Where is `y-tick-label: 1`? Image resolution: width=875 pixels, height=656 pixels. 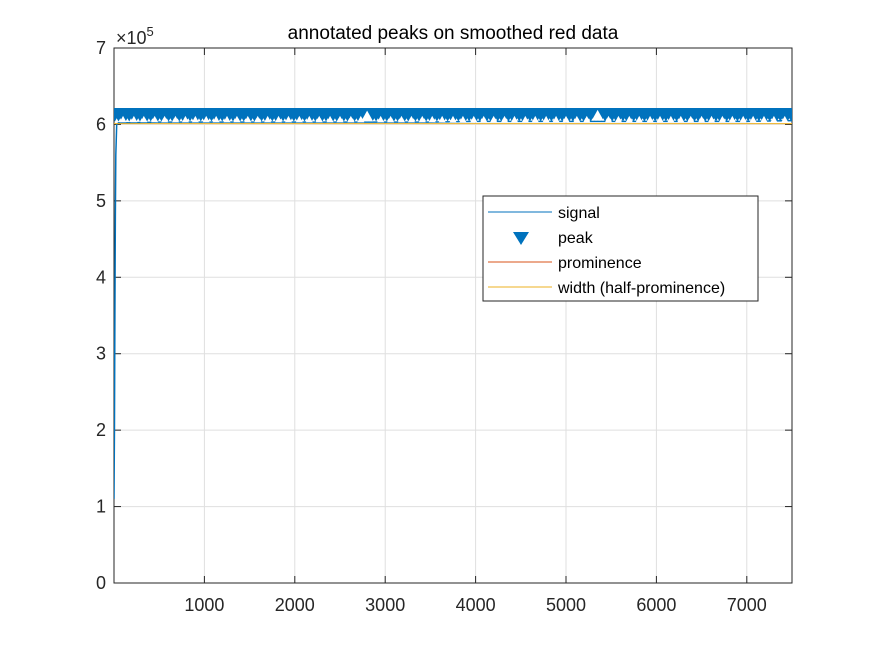 y-tick-label: 1 is located at coordinates (101, 507).